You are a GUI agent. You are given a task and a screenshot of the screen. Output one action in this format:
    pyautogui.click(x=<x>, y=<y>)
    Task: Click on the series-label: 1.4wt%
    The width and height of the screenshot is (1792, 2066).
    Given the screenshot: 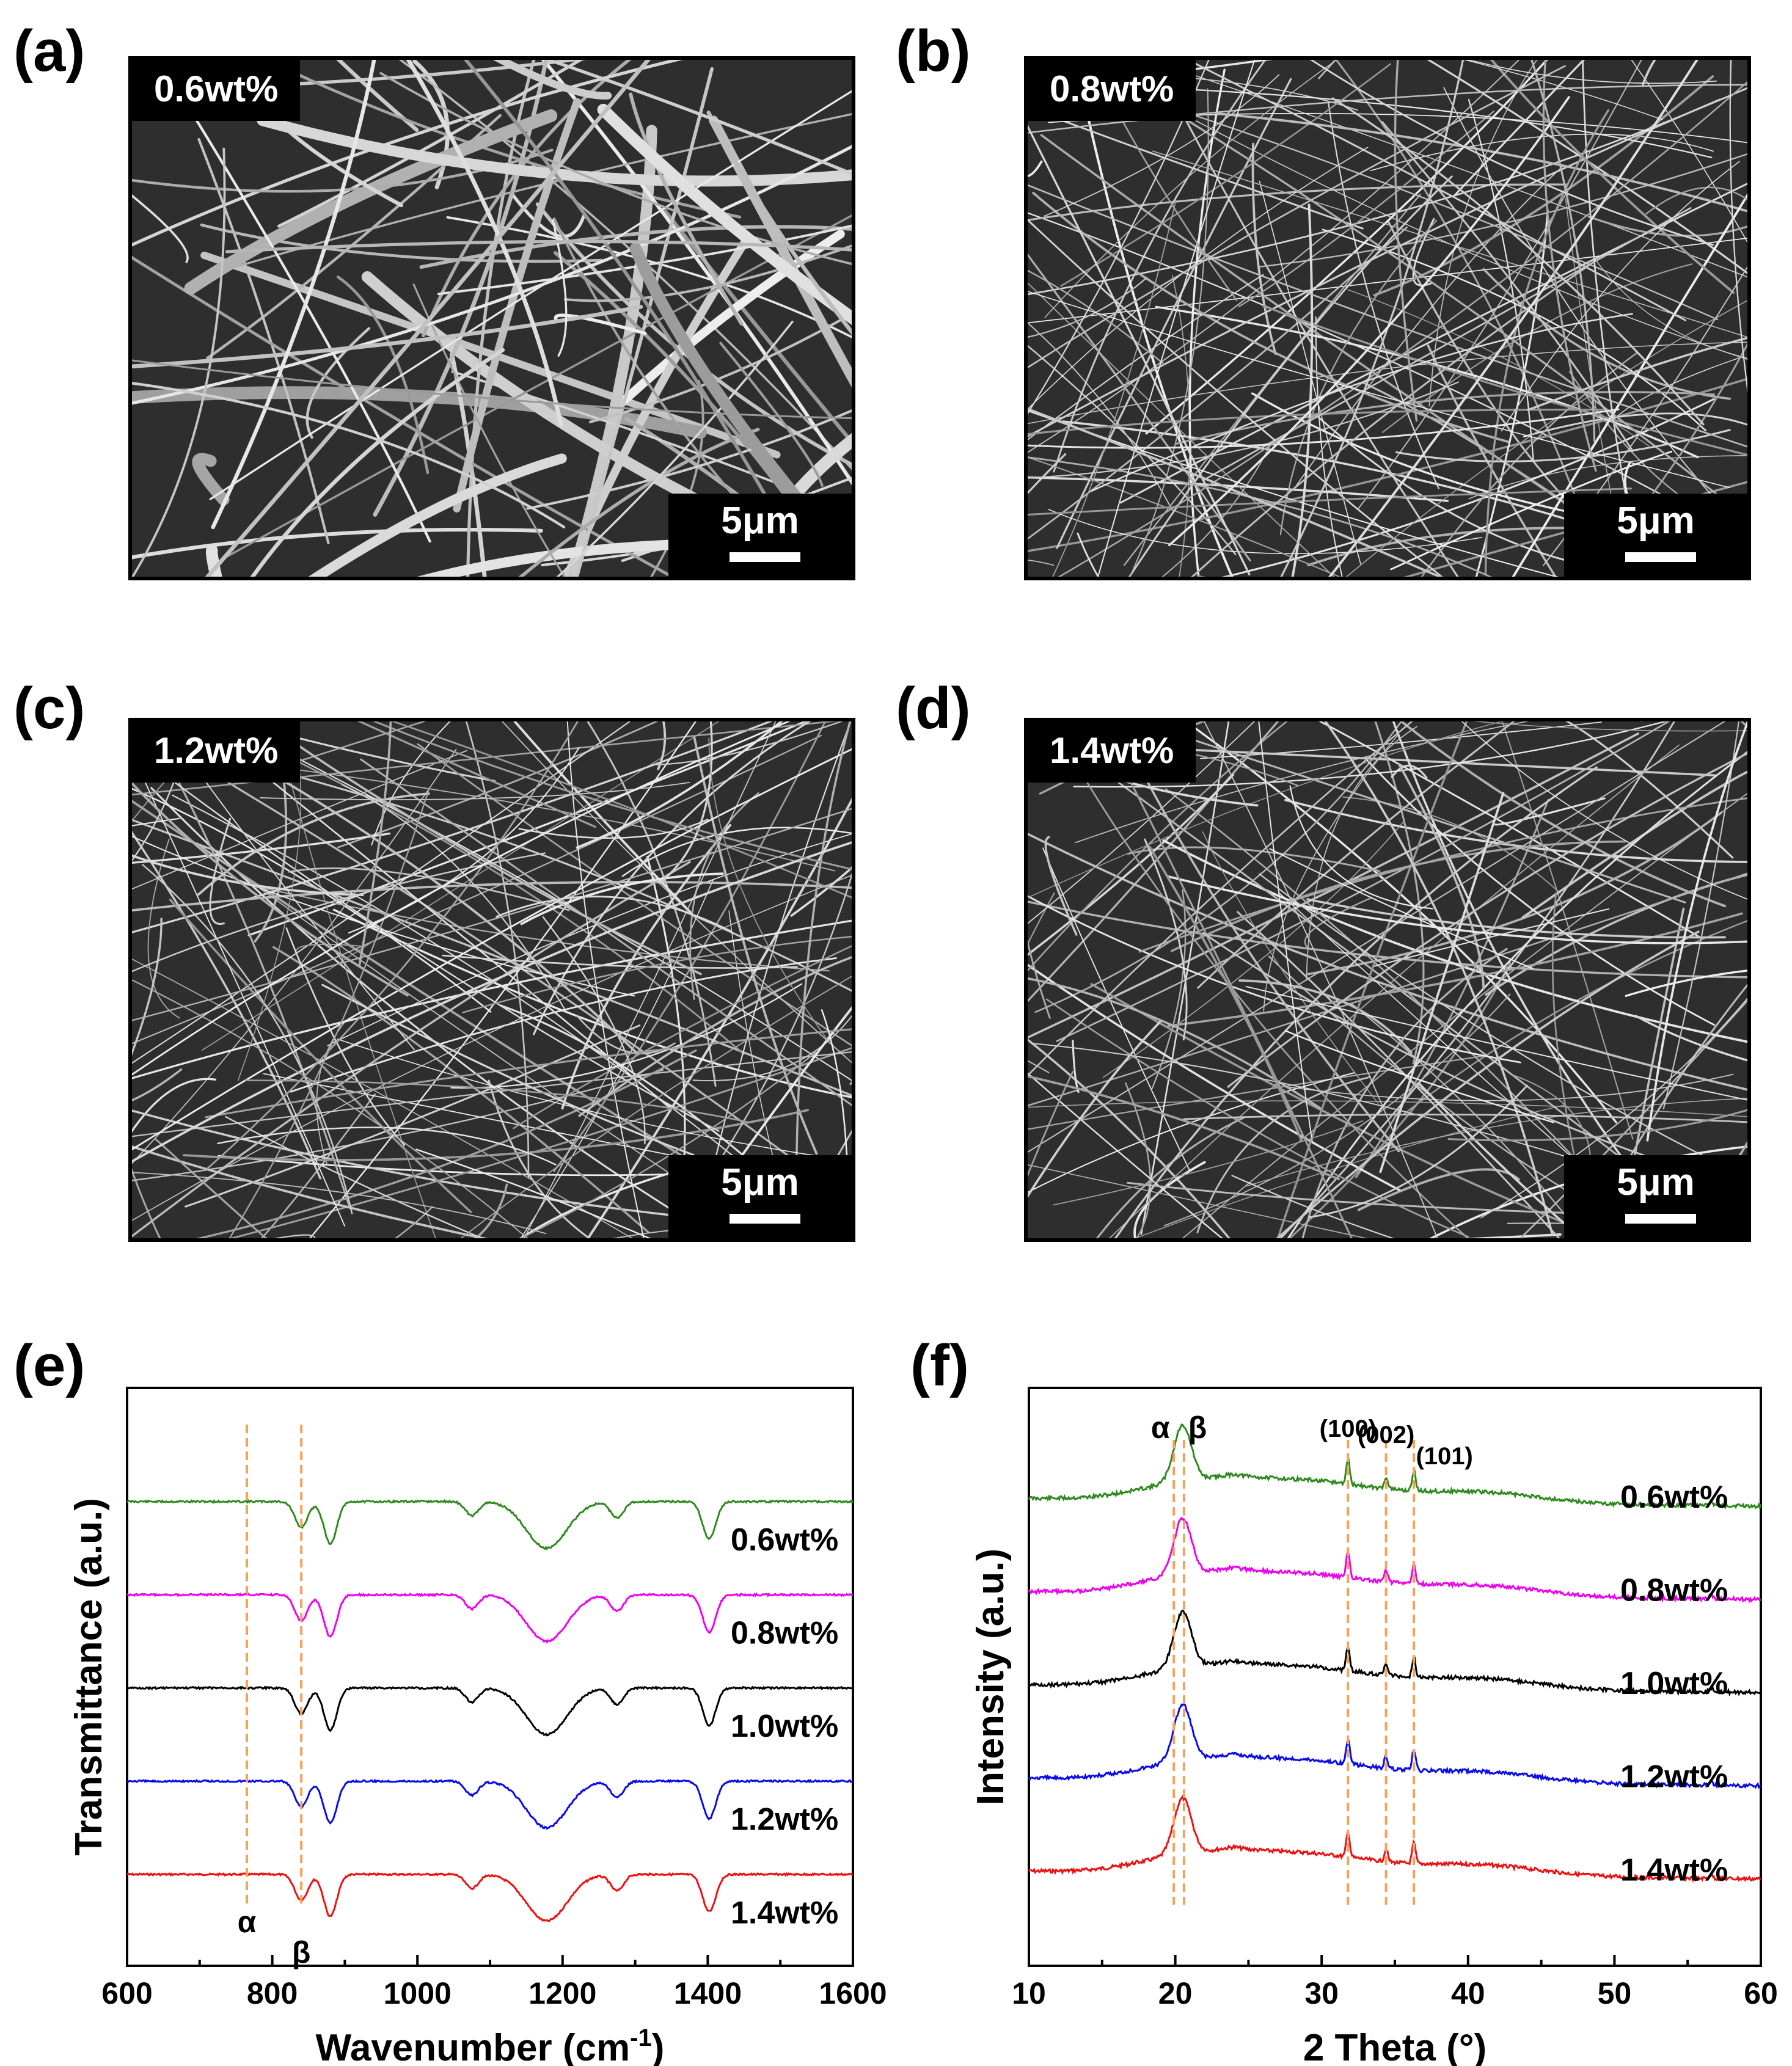 What is the action you would take?
    pyautogui.click(x=1674, y=1870)
    